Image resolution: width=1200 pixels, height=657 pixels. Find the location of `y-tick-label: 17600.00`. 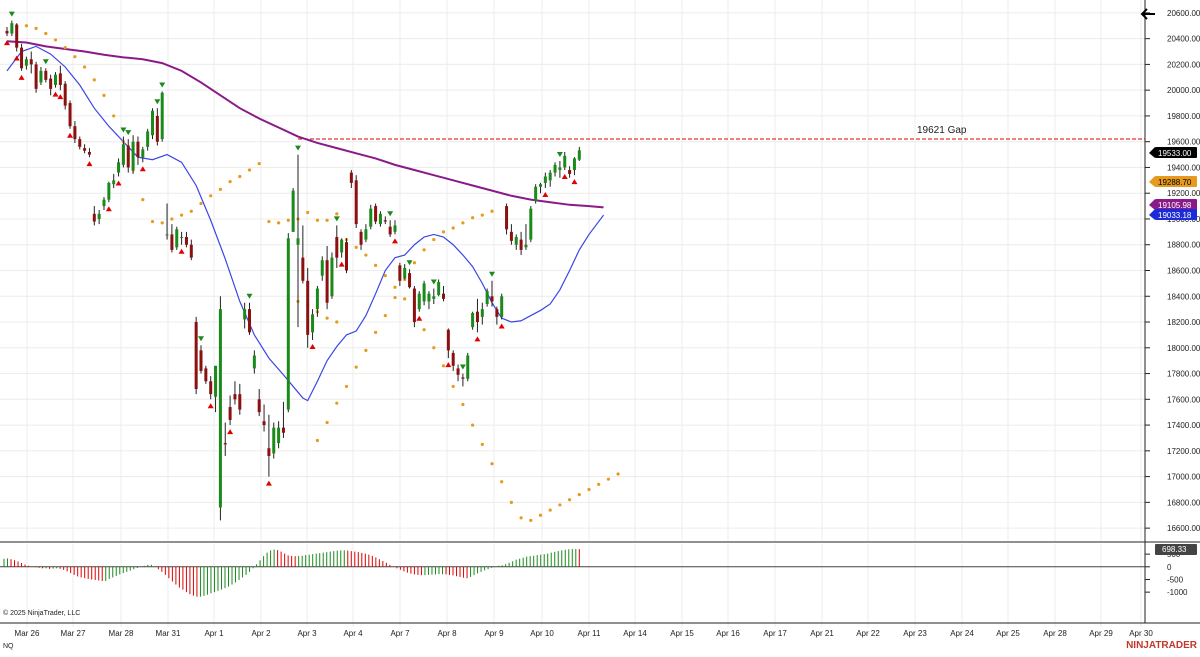

y-tick-label: 17600.00 is located at coordinates (1183, 399).